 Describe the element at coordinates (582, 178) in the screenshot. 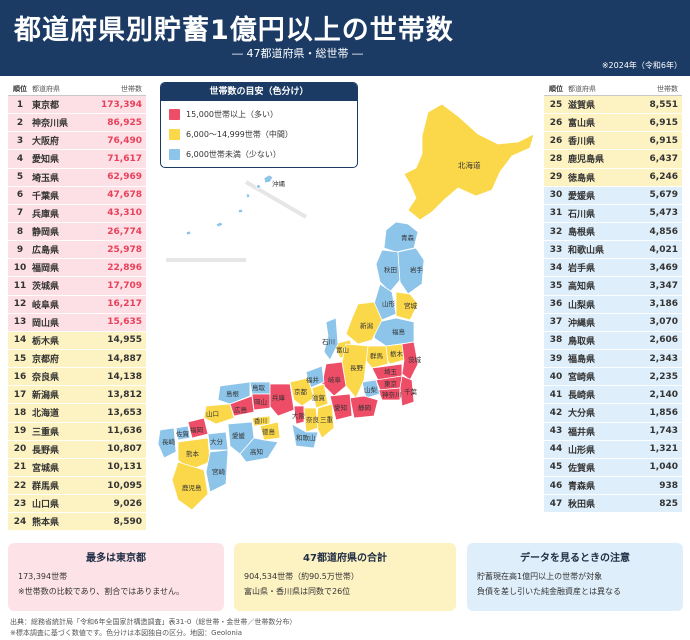

I see `row-prefecture: 徳島県` at that location.